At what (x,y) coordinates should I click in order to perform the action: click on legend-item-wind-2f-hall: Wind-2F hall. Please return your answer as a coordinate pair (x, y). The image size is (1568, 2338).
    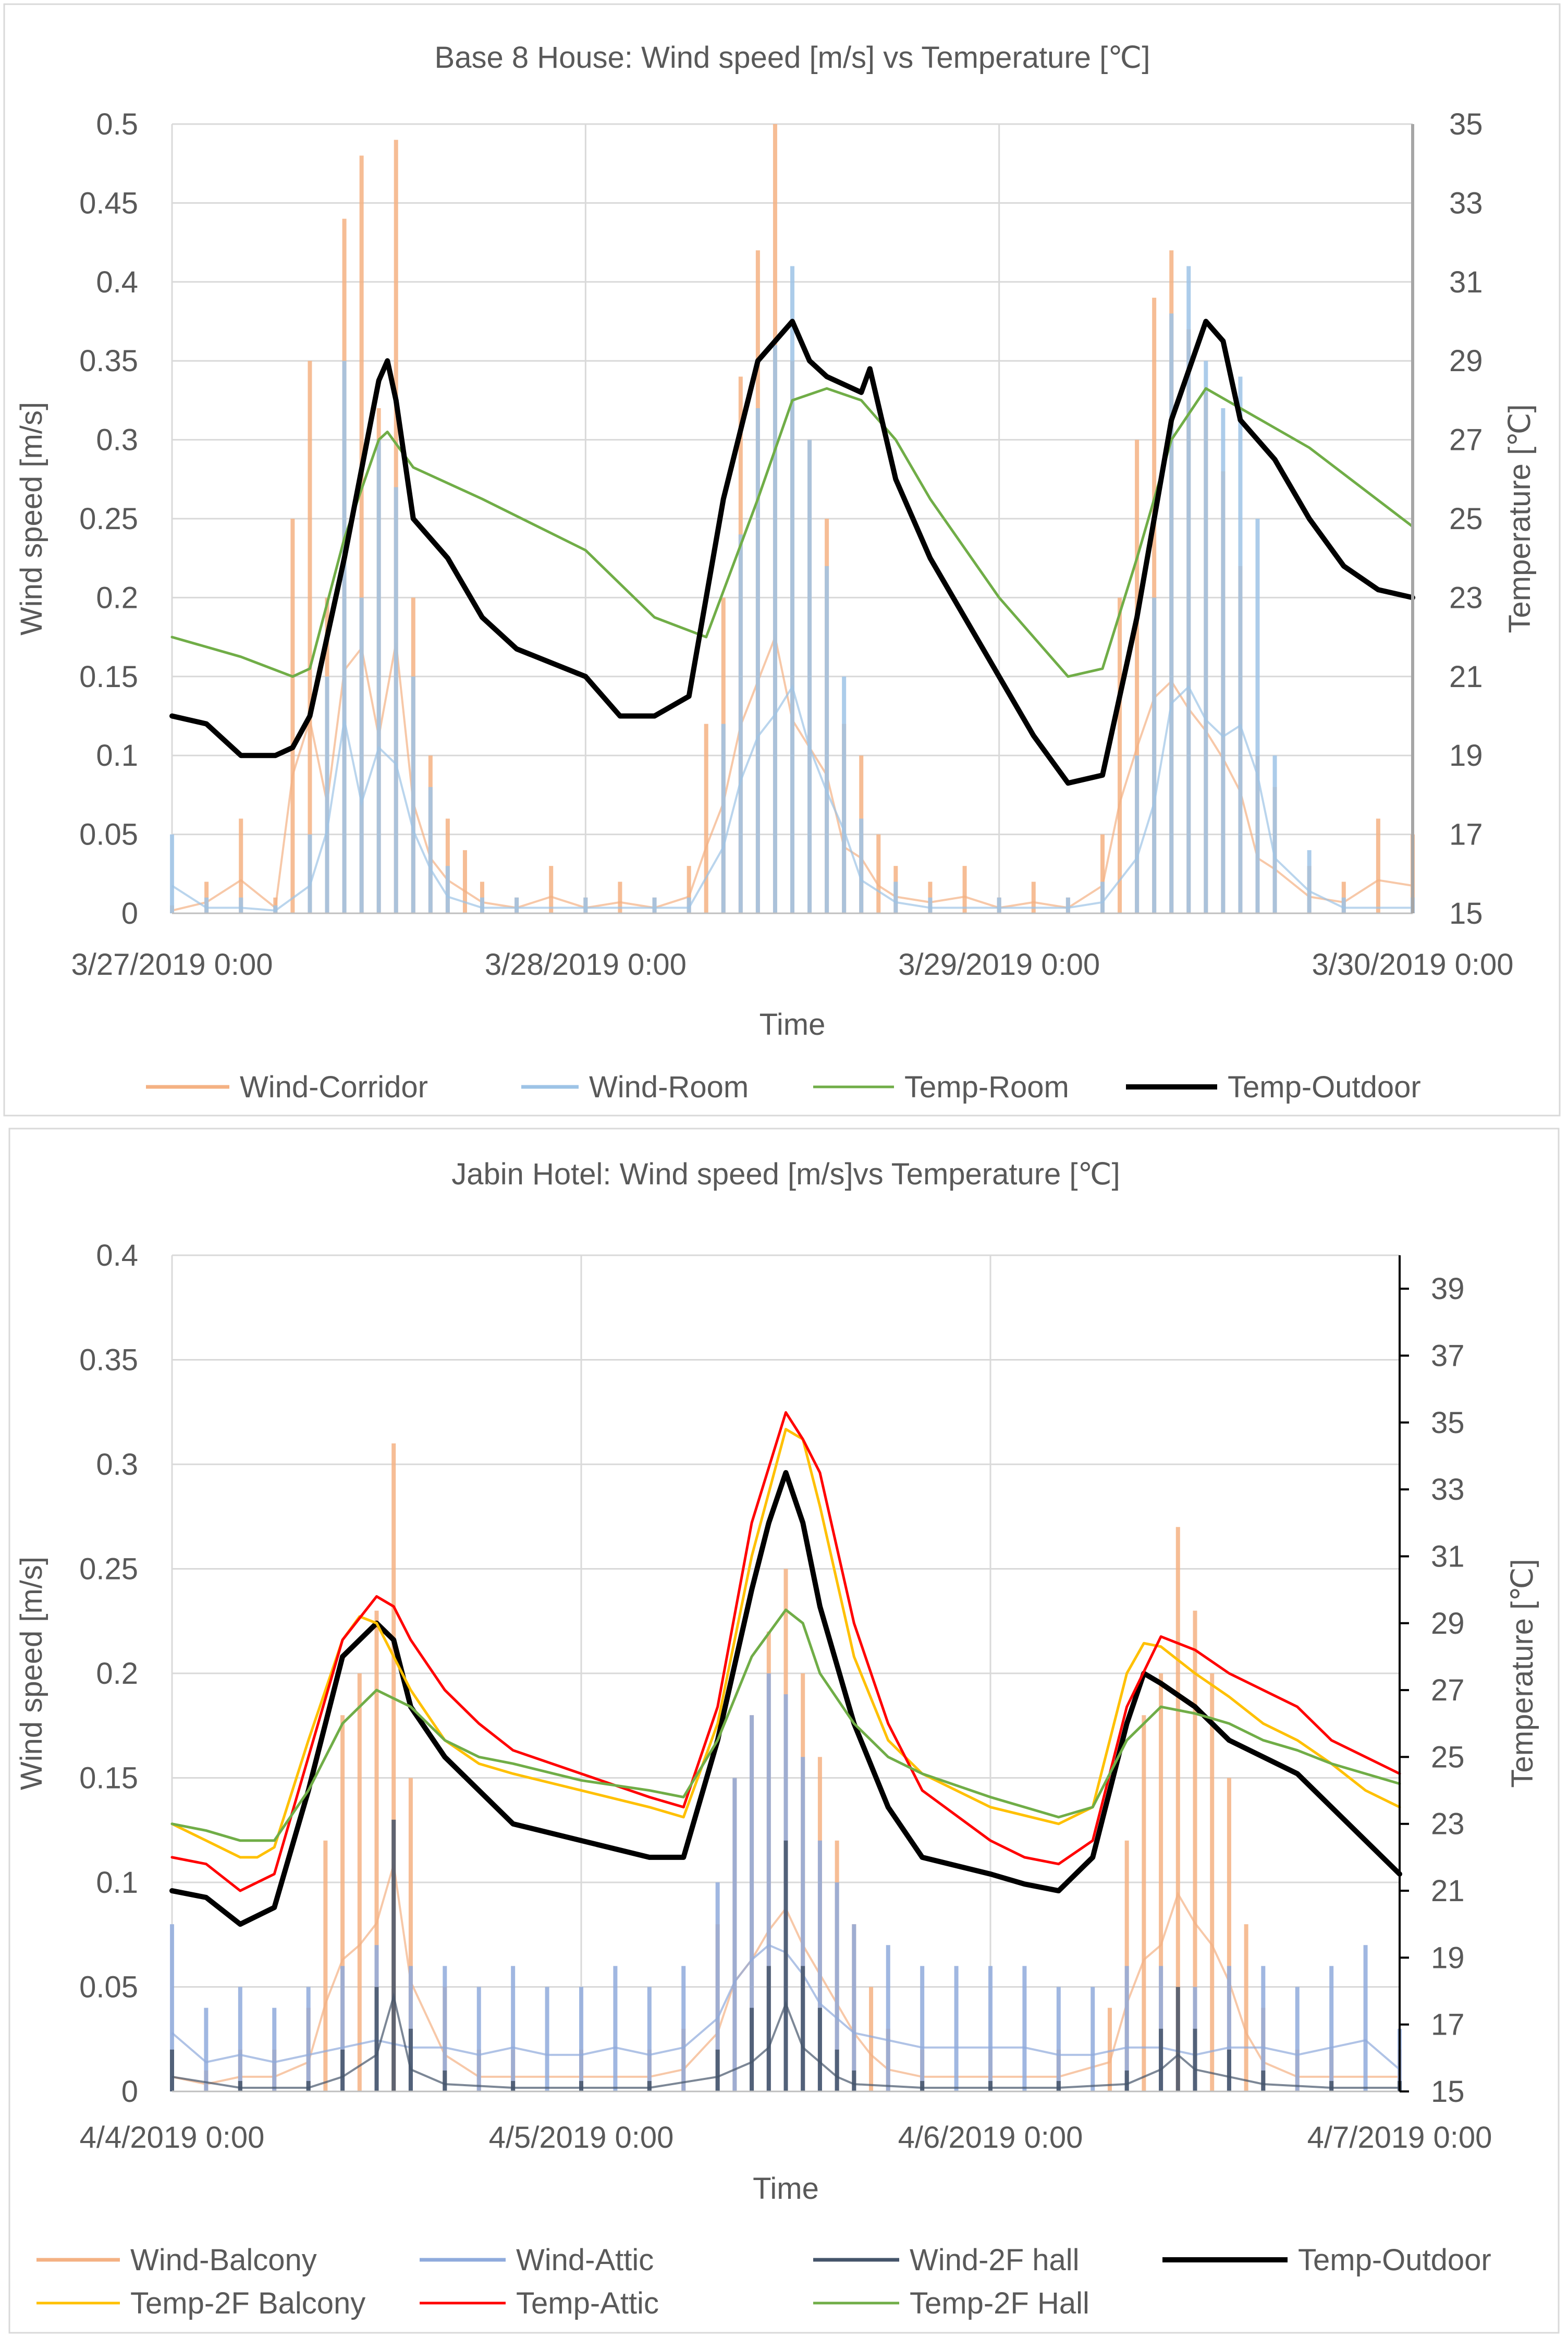
    Looking at the image, I should click on (946, 2260).